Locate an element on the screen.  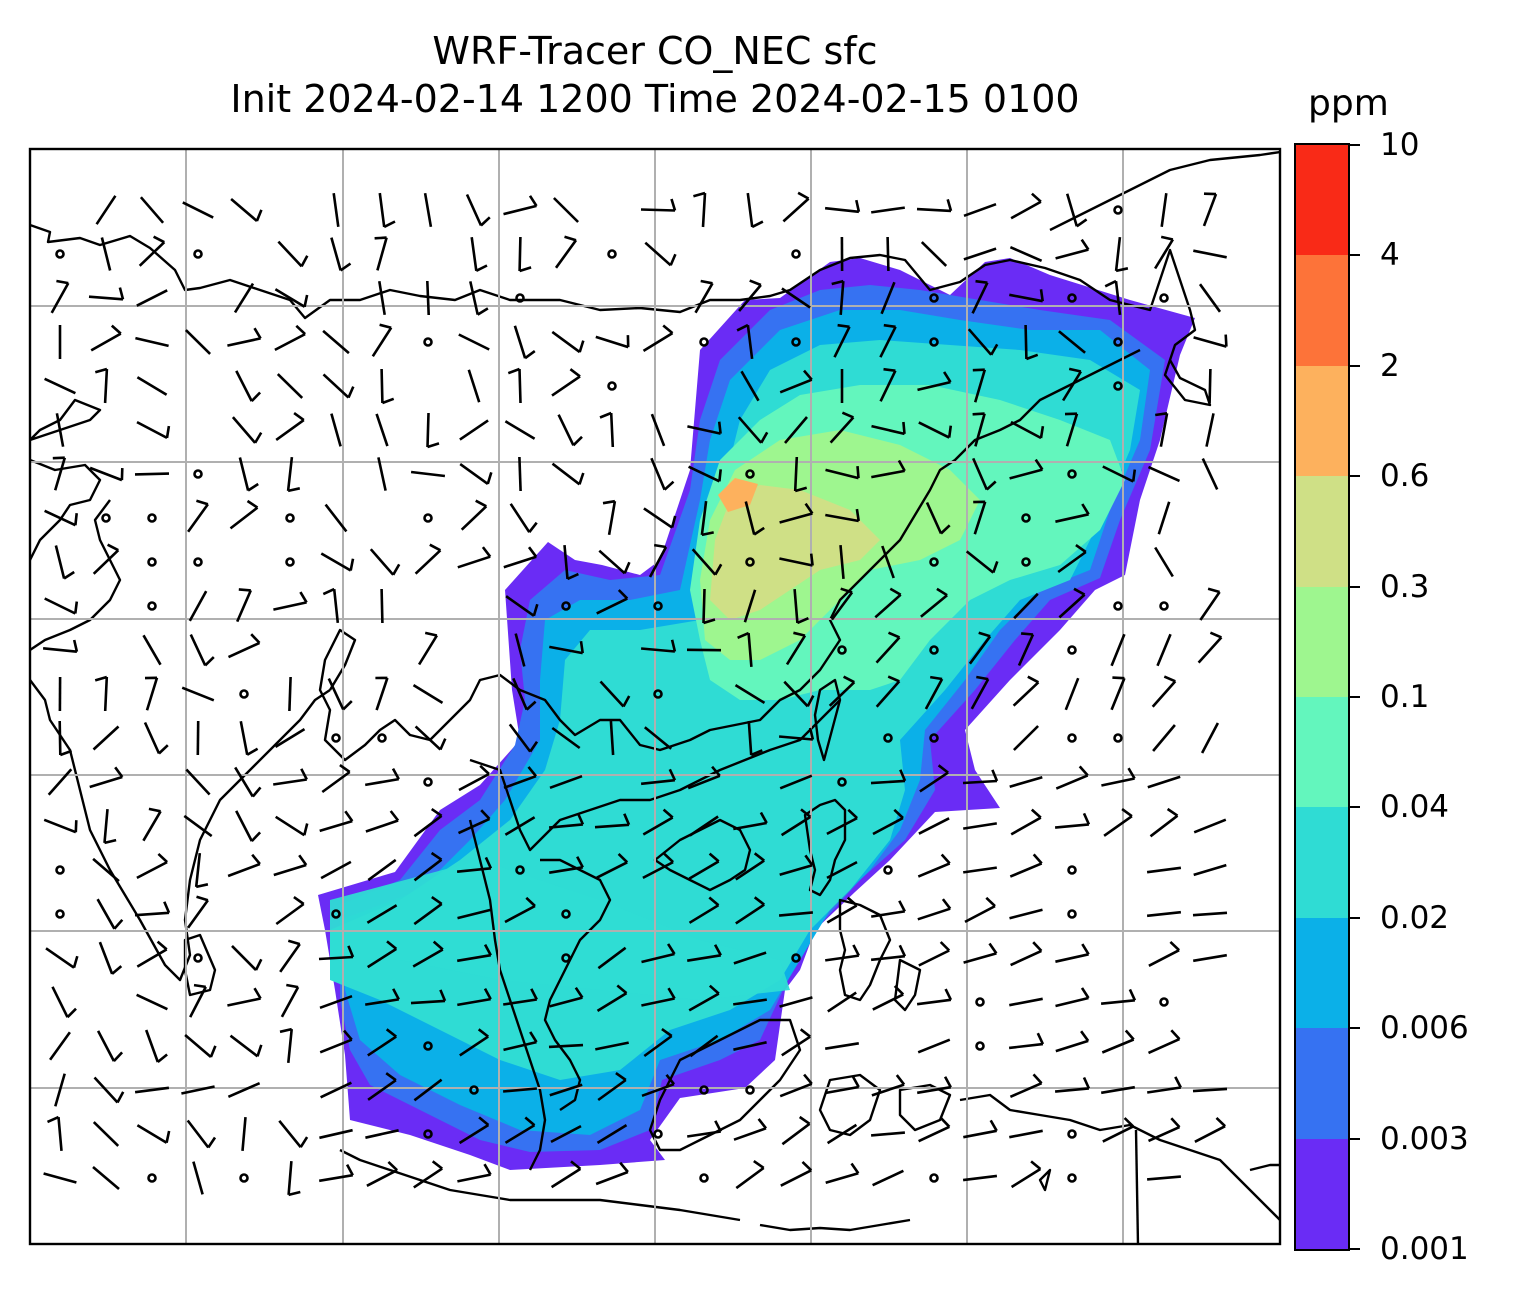
colorbar-tick is located at coordinates (1355, 476).